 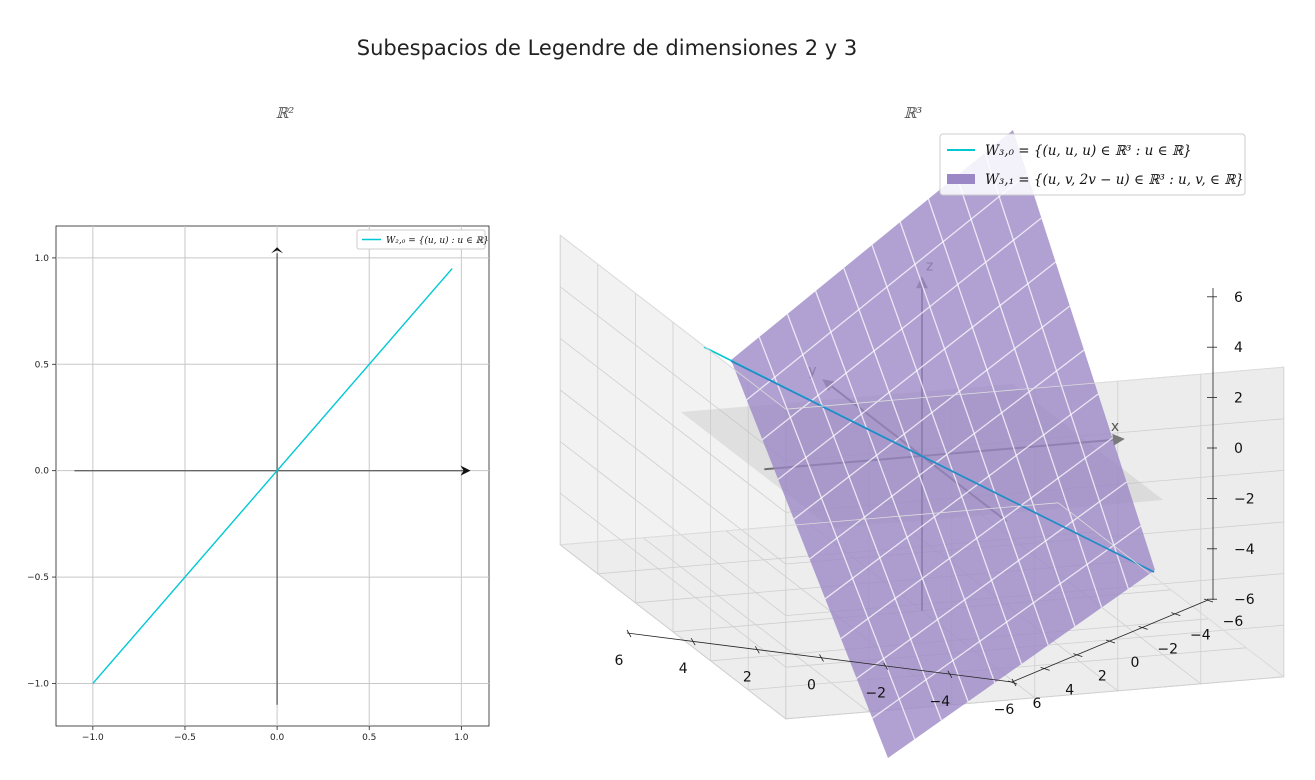 I want to click on grid-wally-z, so click(x=1034, y=698).